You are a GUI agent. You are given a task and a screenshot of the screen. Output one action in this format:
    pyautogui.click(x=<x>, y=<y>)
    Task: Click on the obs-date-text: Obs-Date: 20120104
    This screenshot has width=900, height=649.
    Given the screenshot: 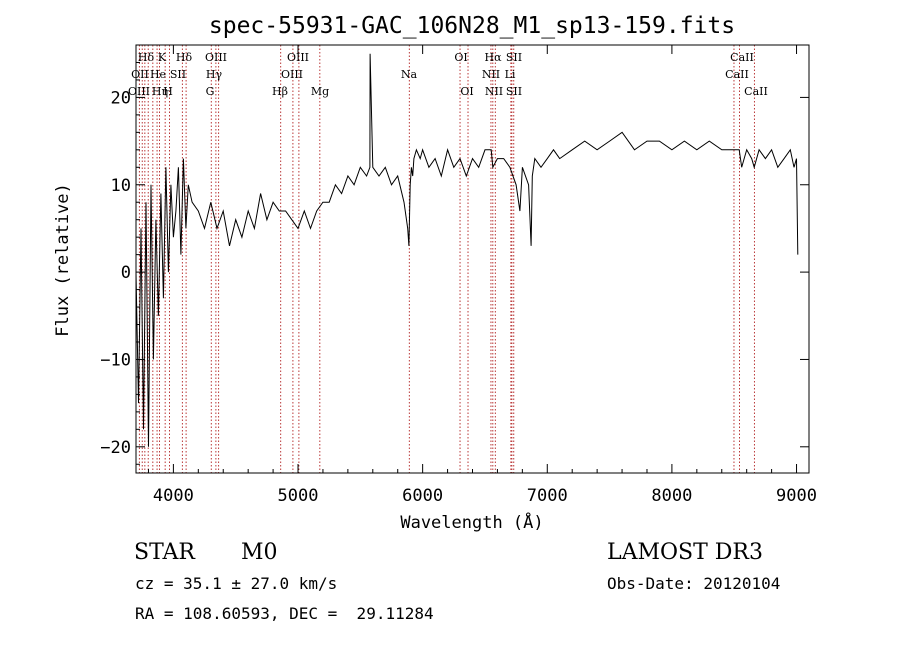 What is the action you would take?
    pyautogui.click(x=694, y=583)
    